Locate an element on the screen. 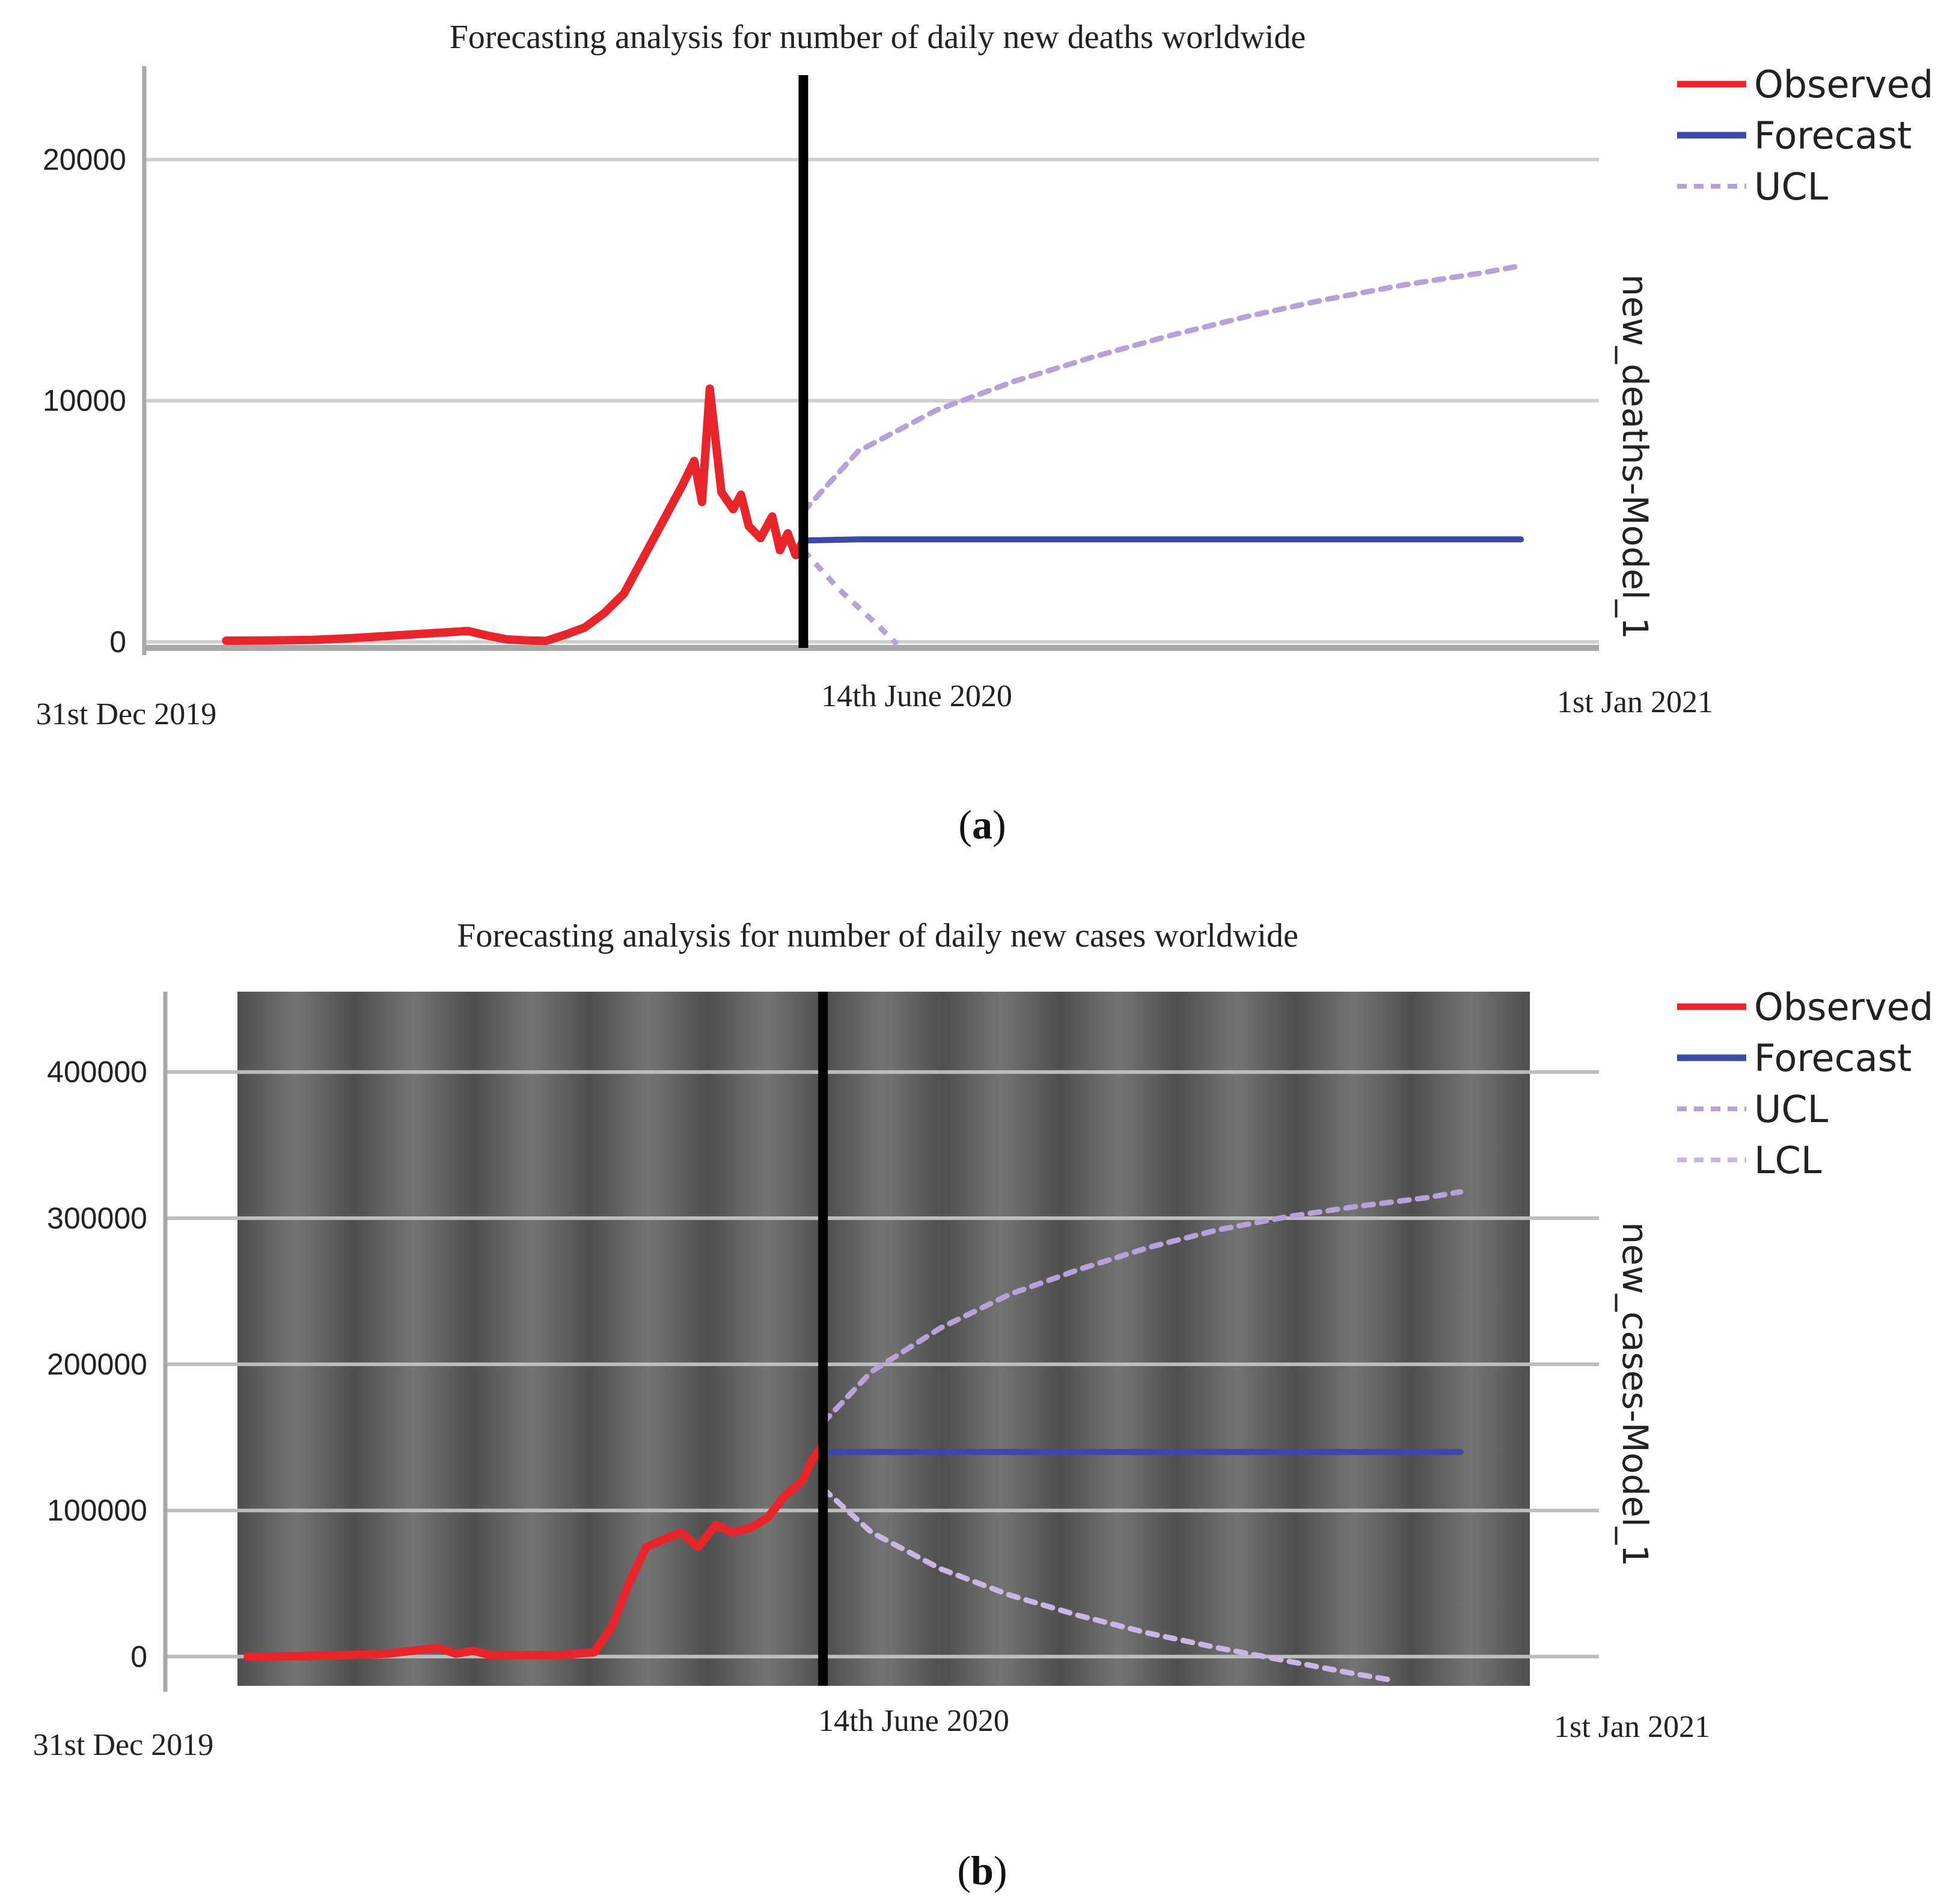  y-tick-label: 20000 is located at coordinates (85, 159).